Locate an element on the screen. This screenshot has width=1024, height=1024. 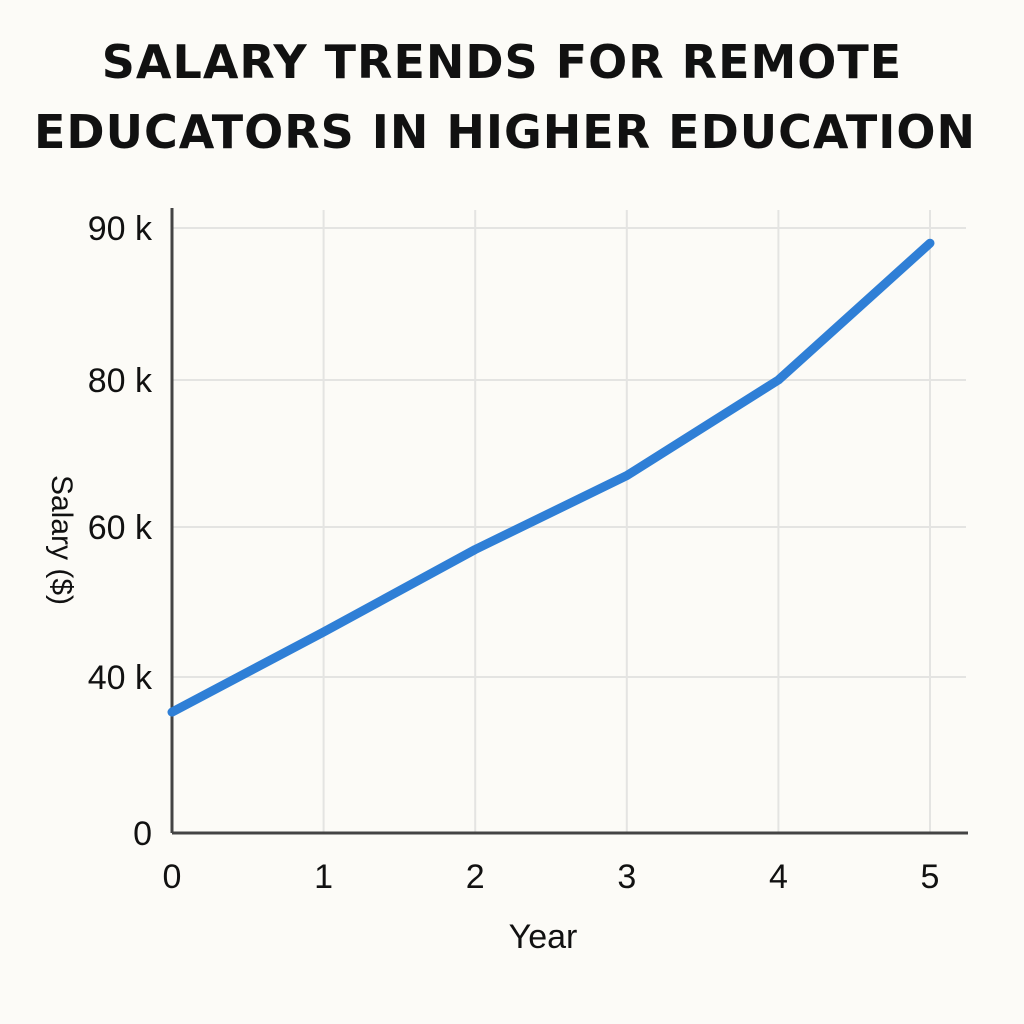
x-tick-label: 3 is located at coordinates (626, 877).